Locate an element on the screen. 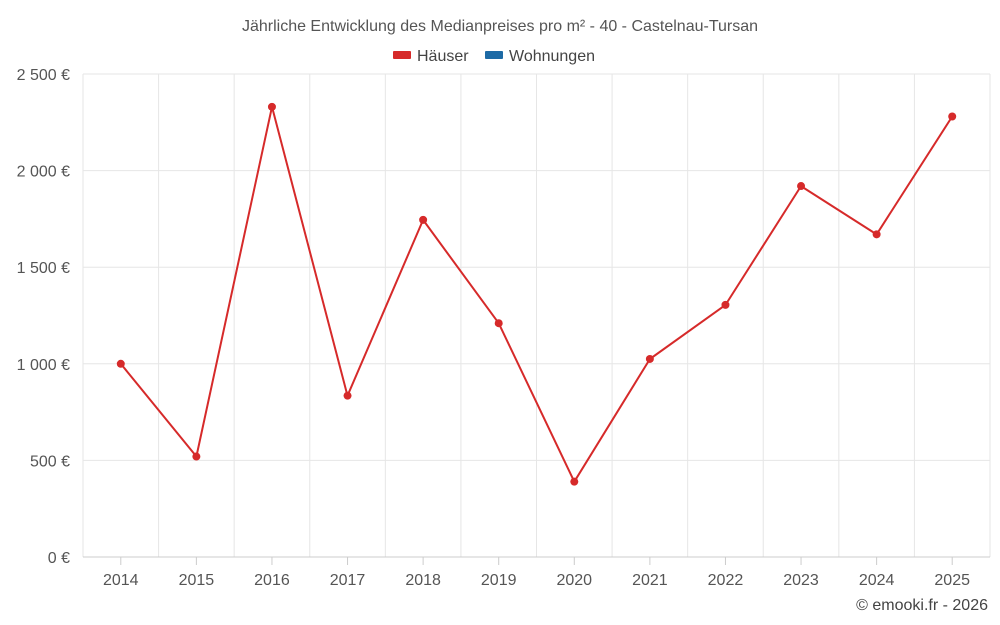 Image resolution: width=1000 pixels, height=625 pixels. x-tick-label: 2025 is located at coordinates (952, 580).